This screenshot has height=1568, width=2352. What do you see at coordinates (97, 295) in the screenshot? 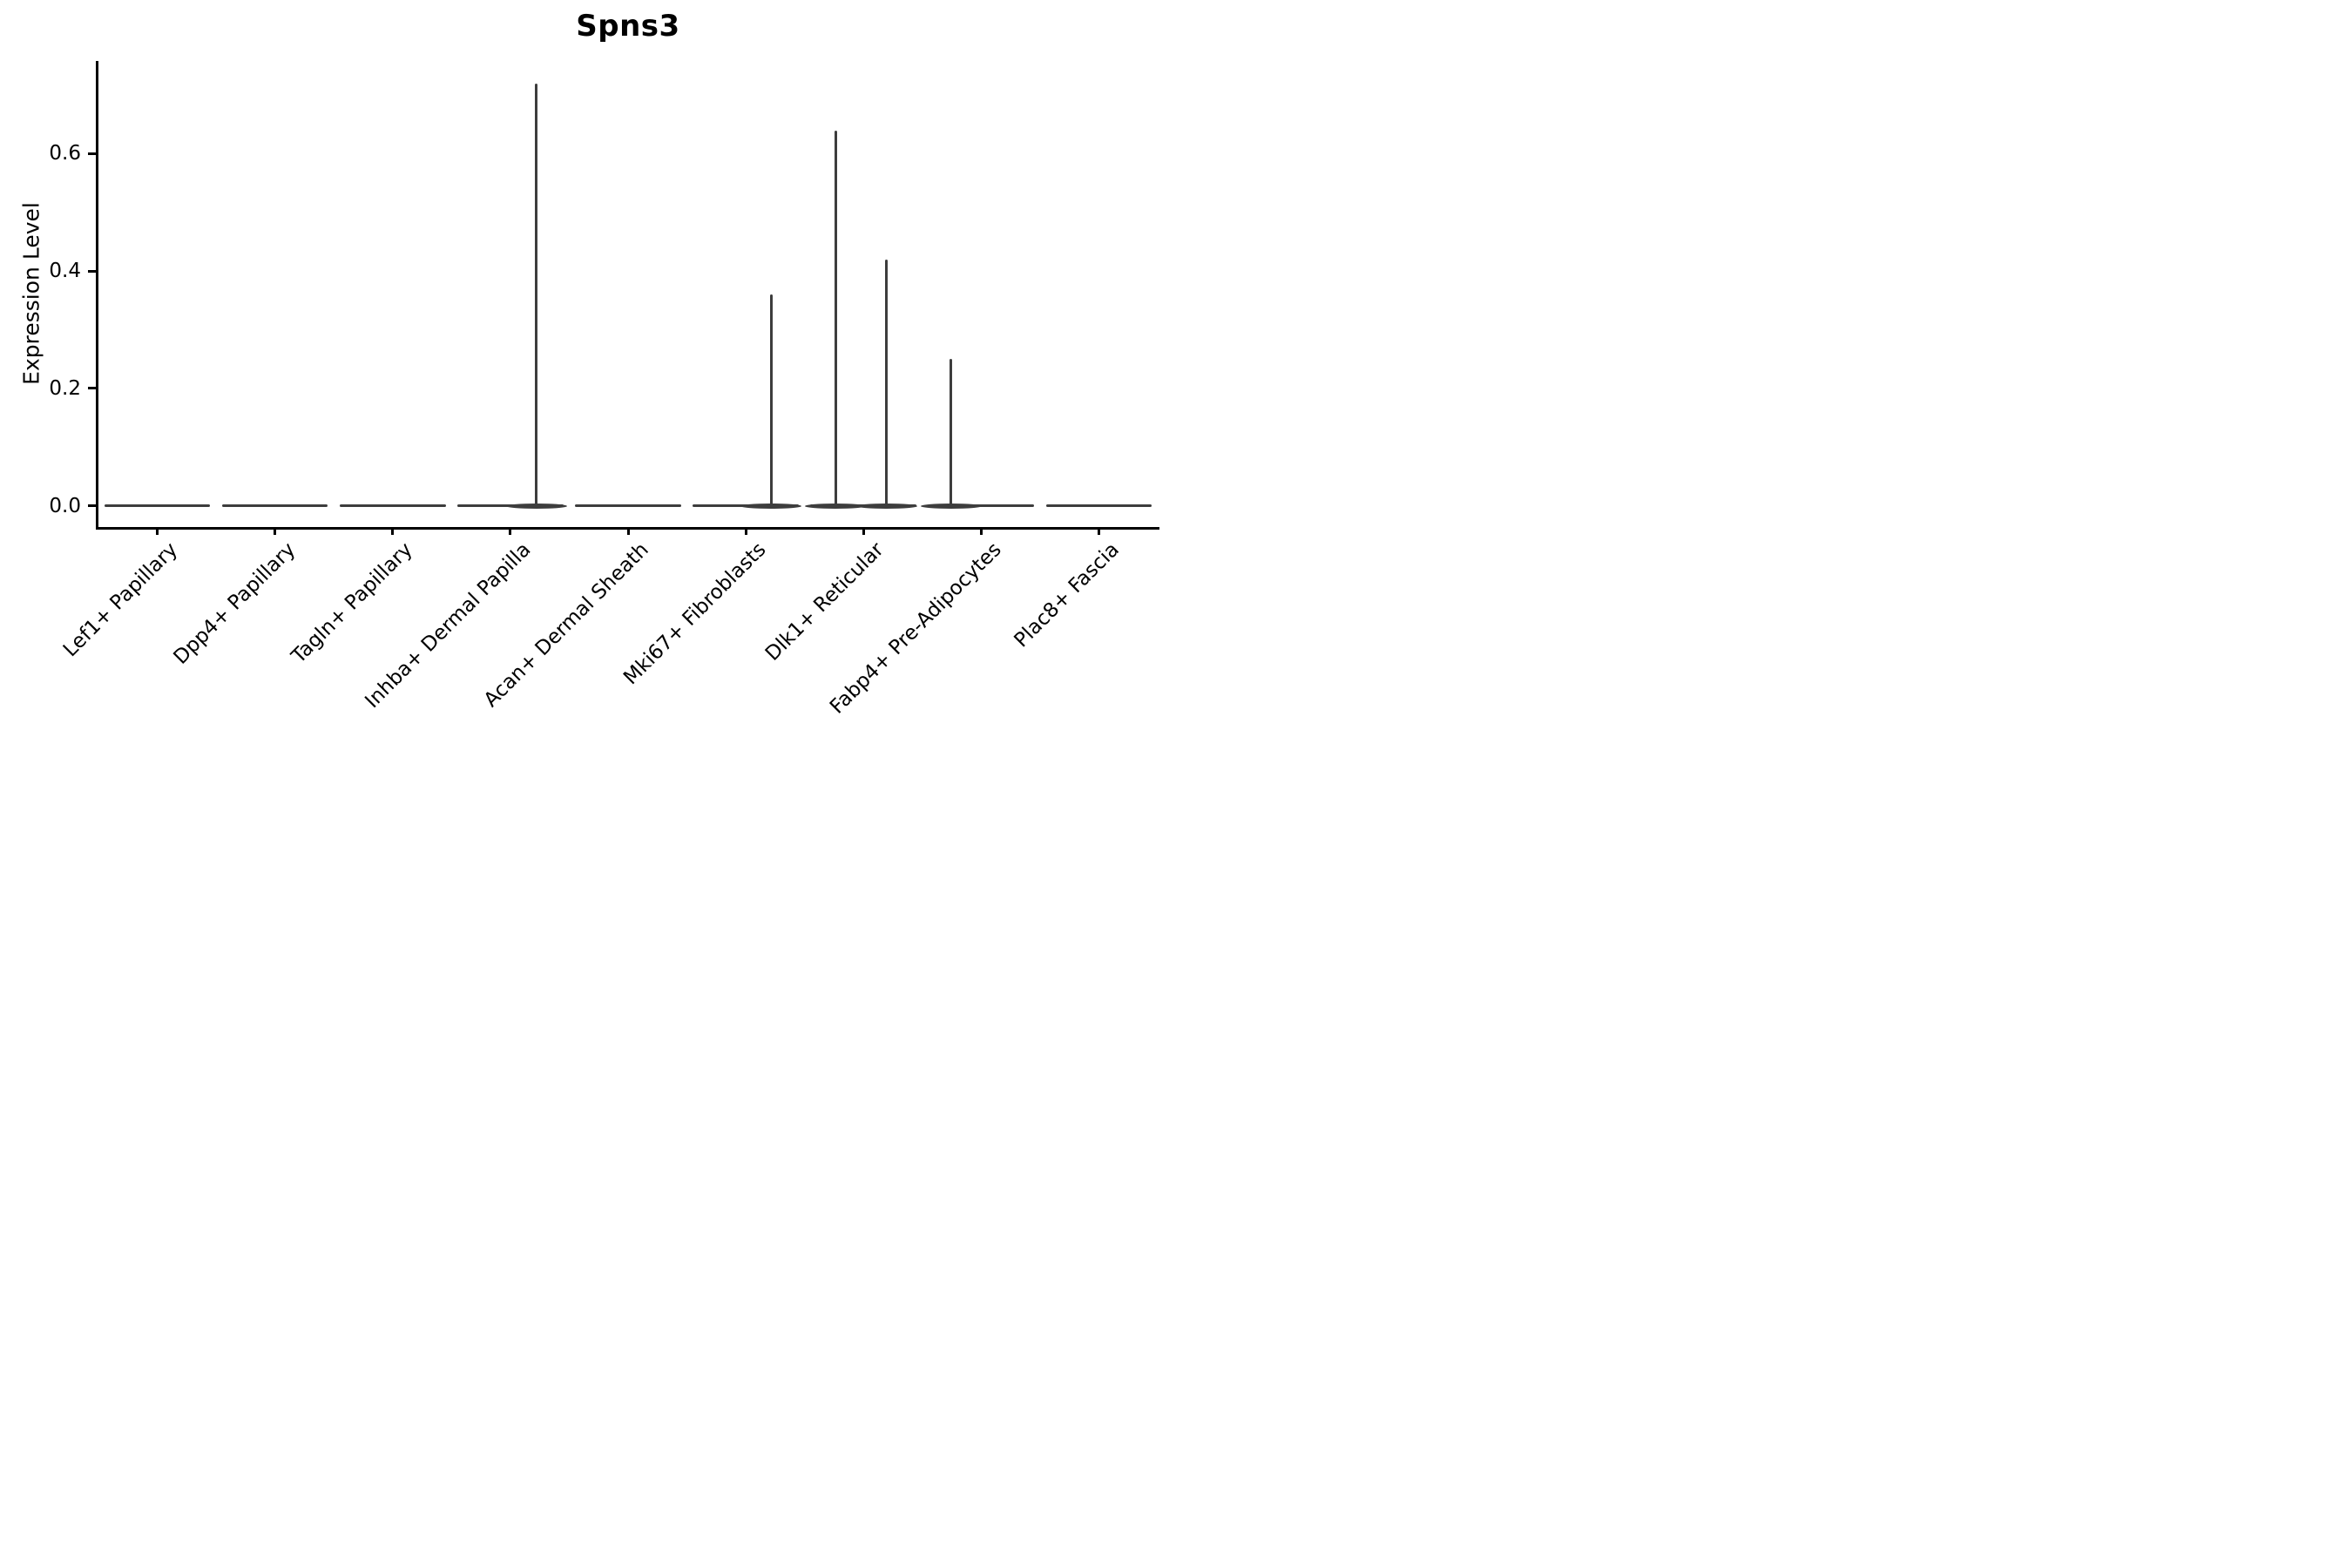
I see `y-axis-spine` at bounding box center [97, 295].